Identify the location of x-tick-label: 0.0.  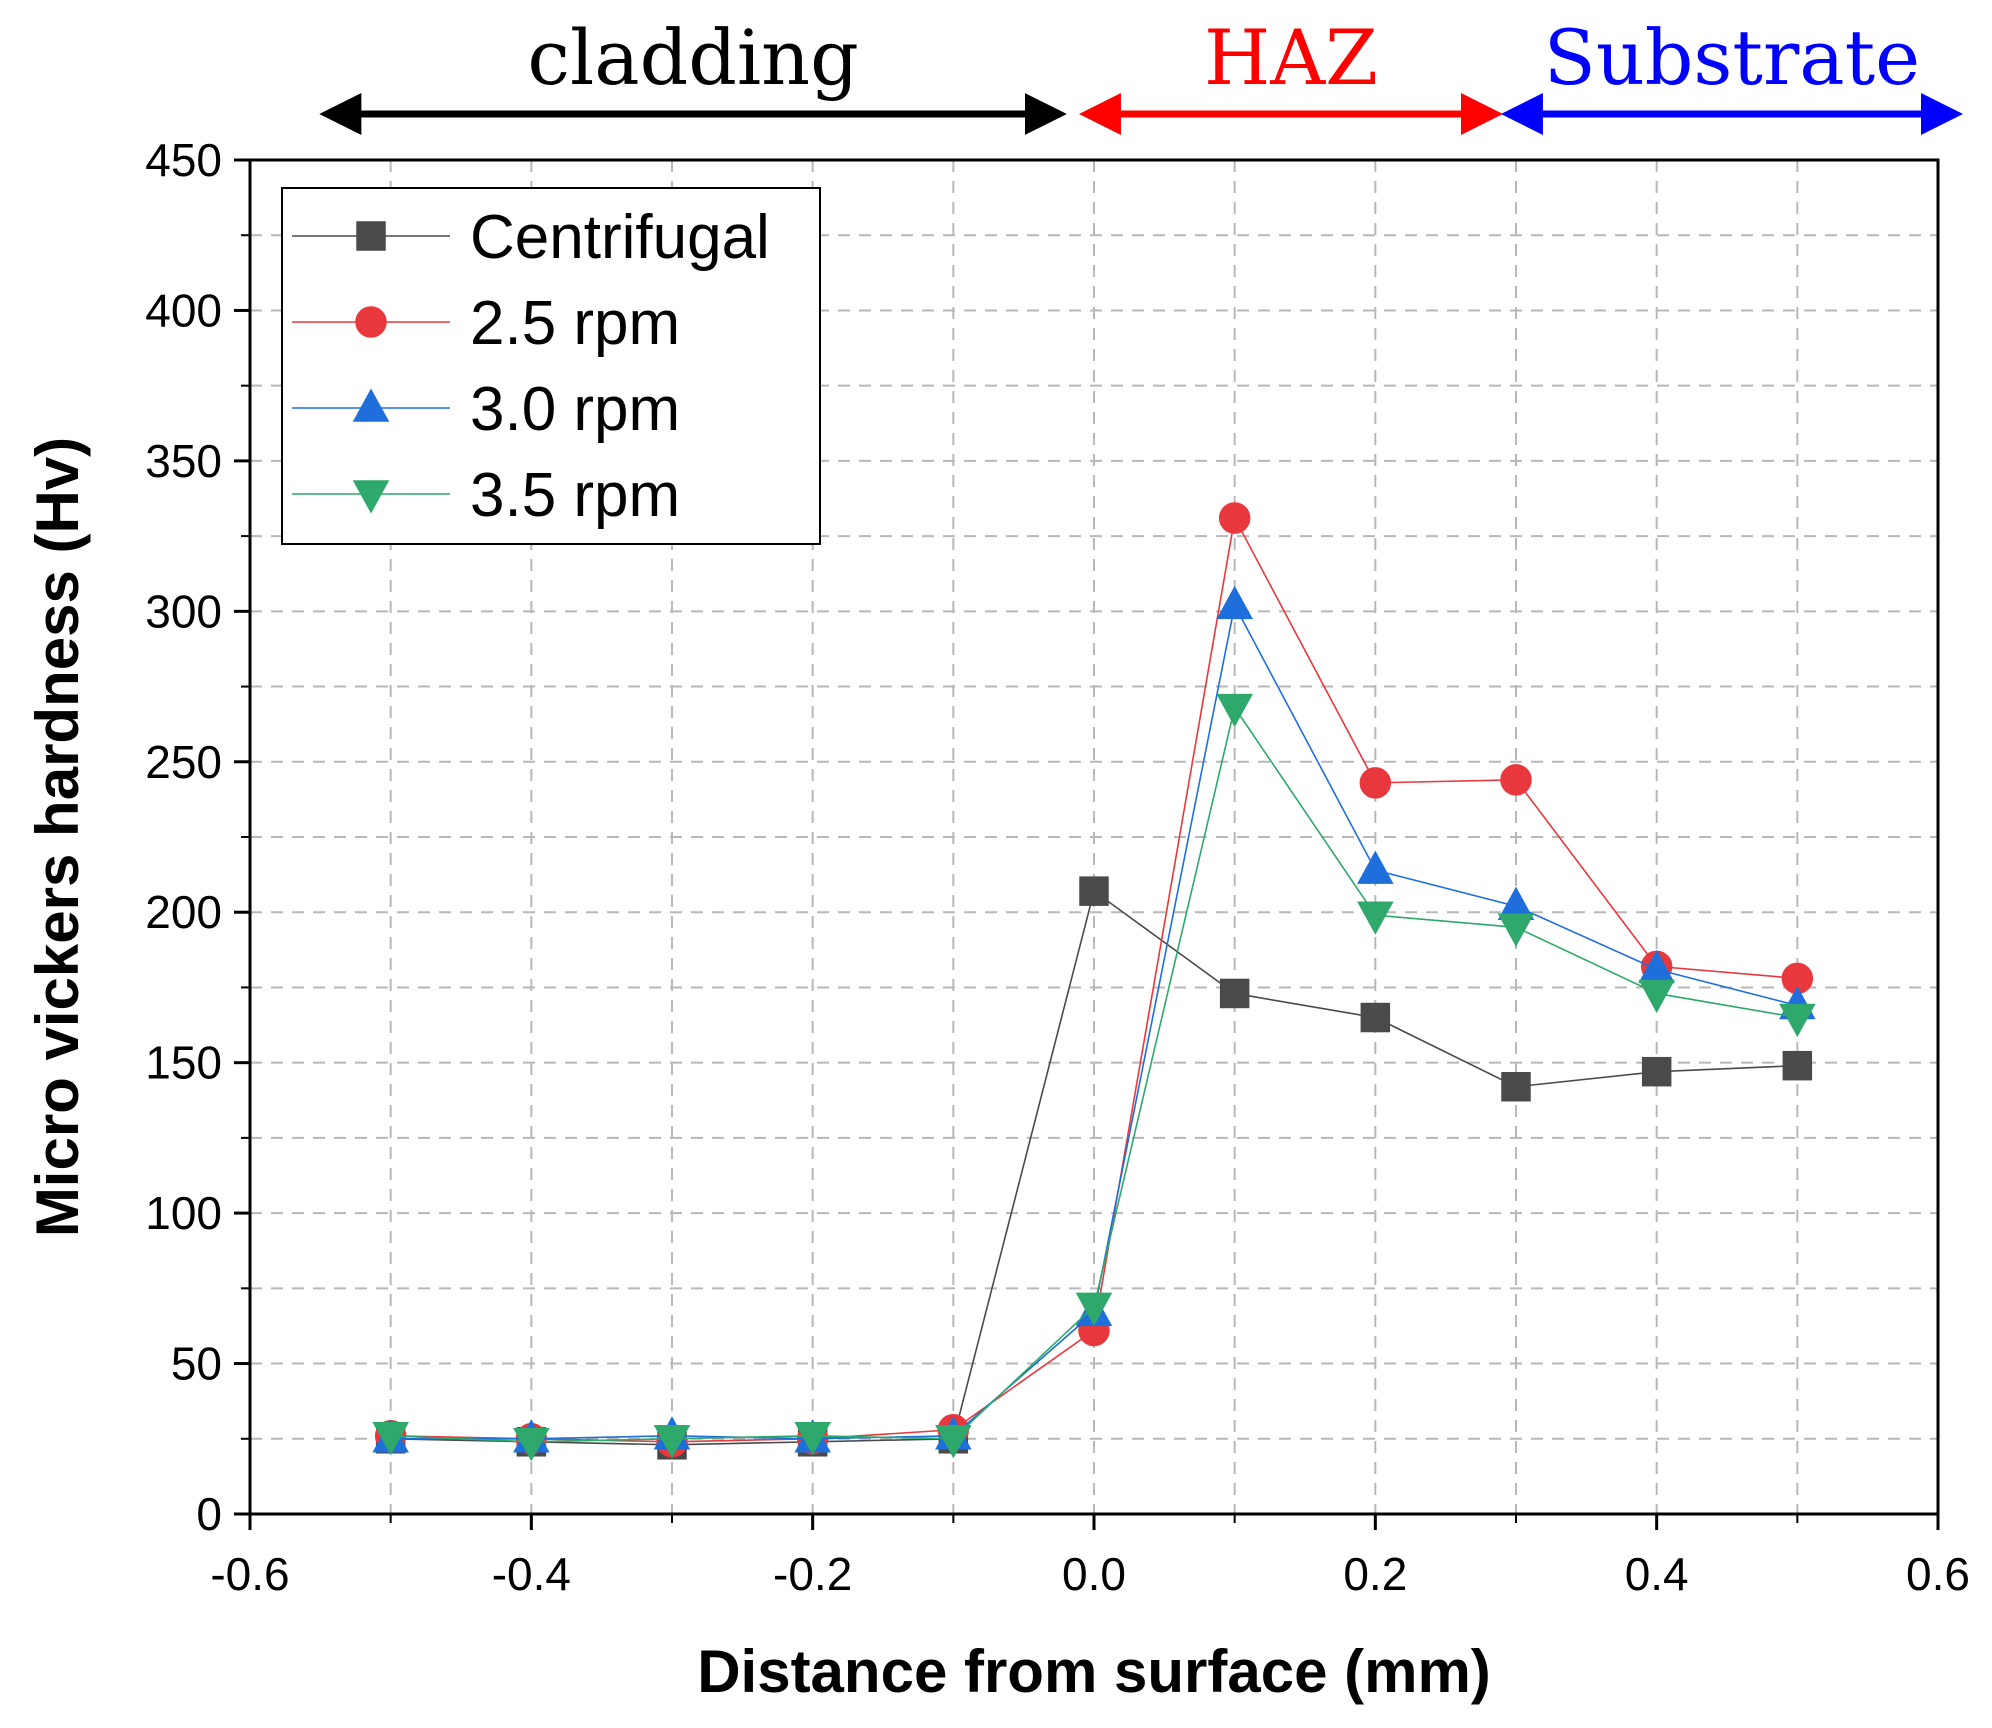
(1094, 1574).